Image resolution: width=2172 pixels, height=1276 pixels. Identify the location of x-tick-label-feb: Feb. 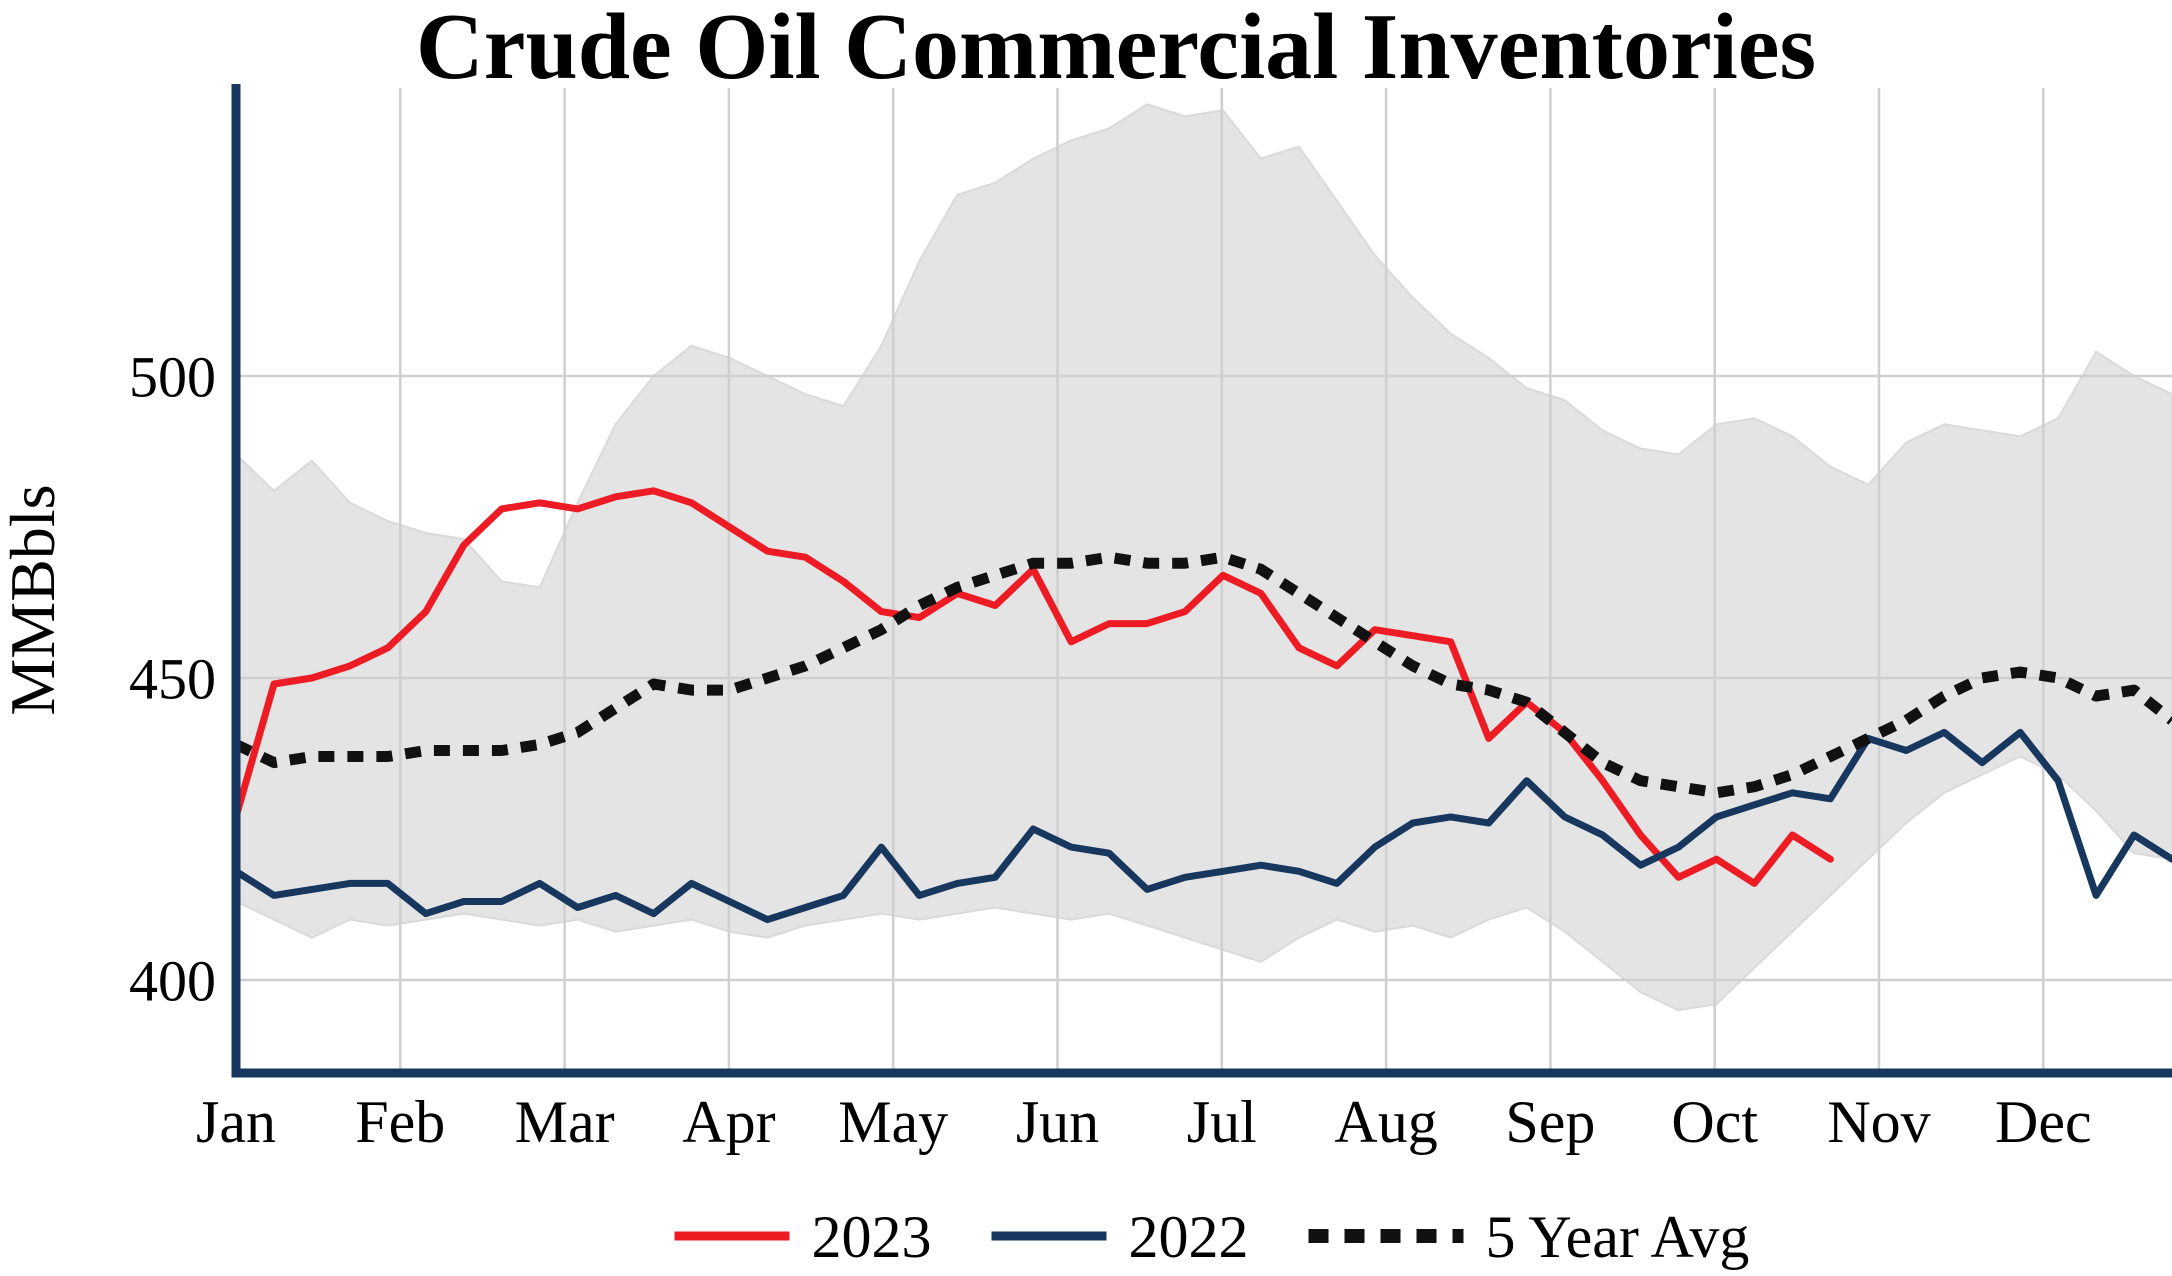
(400, 1122).